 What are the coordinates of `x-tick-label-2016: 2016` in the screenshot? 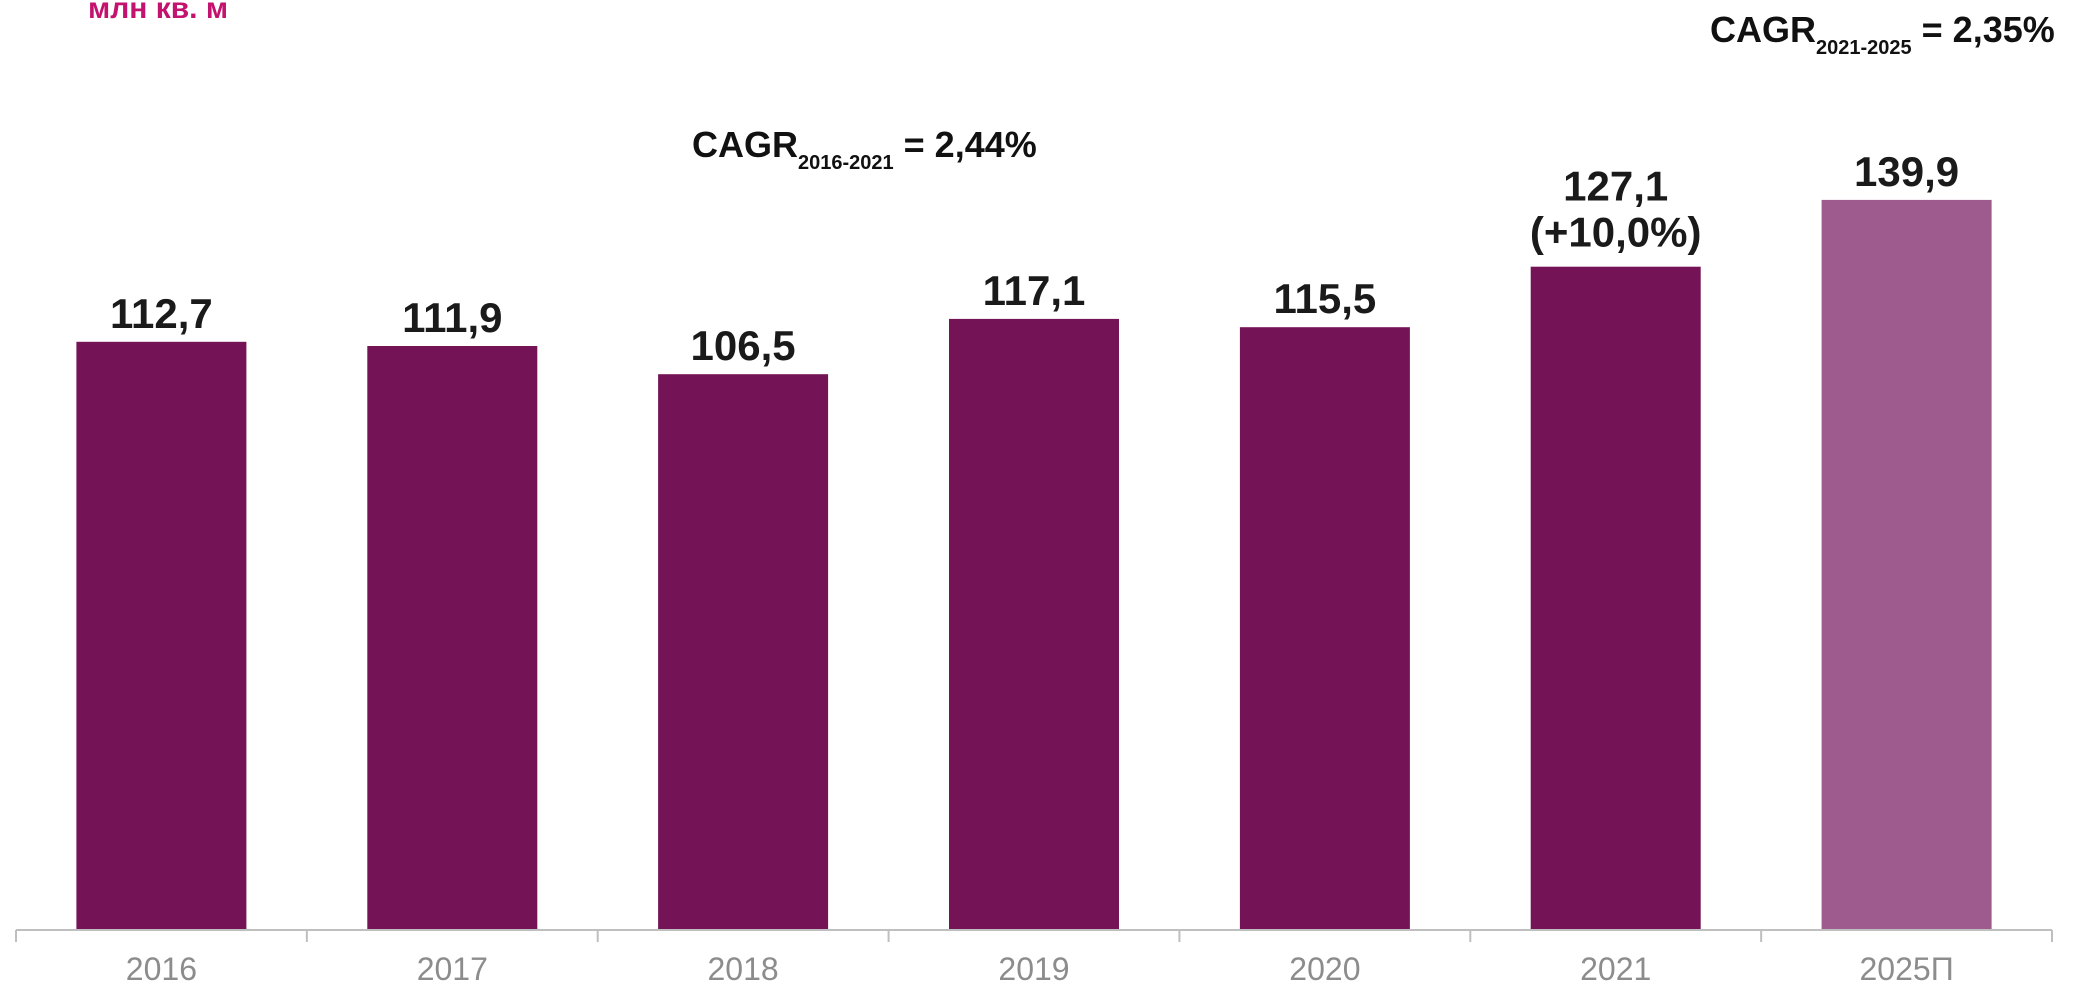 It's located at (161, 969).